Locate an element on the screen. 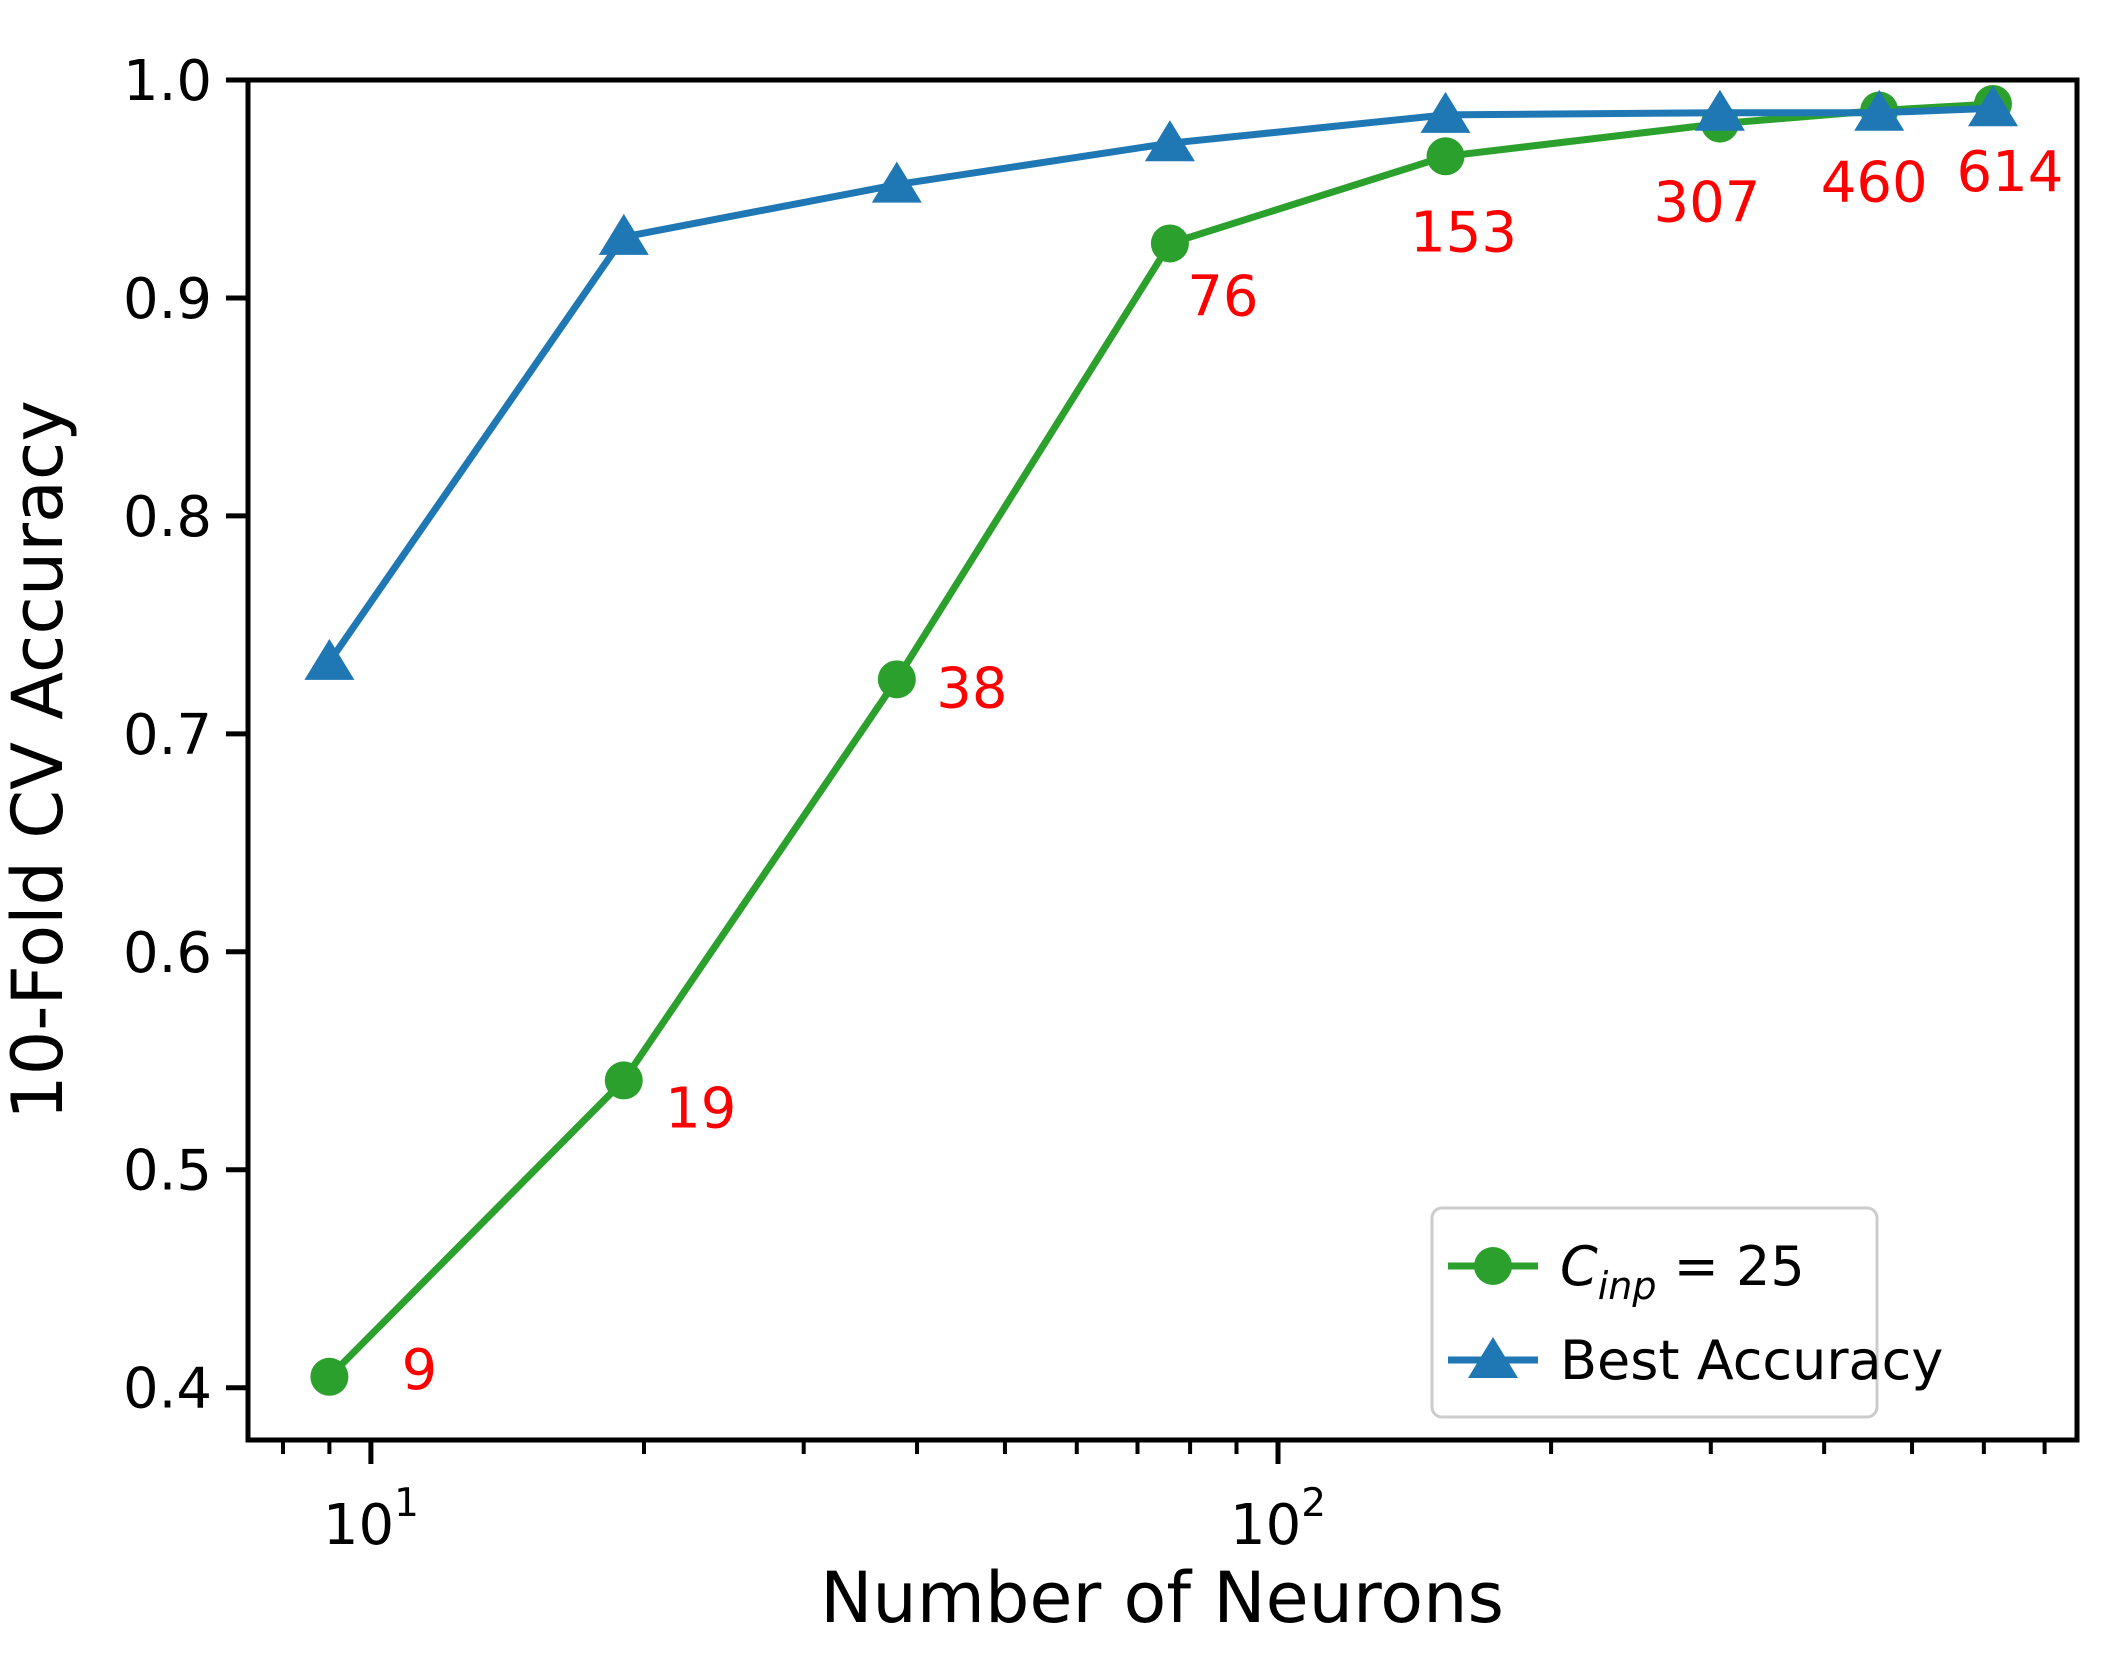  data-label: 460 is located at coordinates (1874, 183).